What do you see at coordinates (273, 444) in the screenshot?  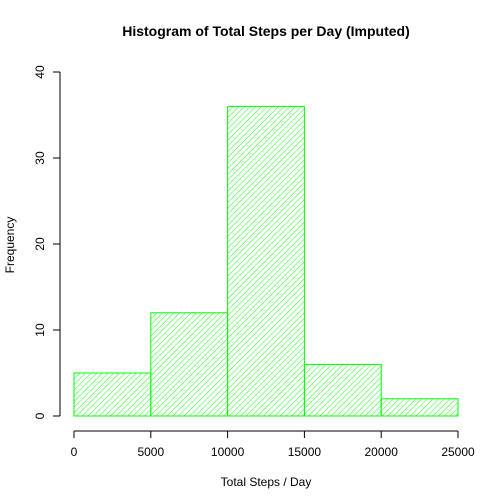 I see `x-axis: 0 5000 10000 15000 20000 25000` at bounding box center [273, 444].